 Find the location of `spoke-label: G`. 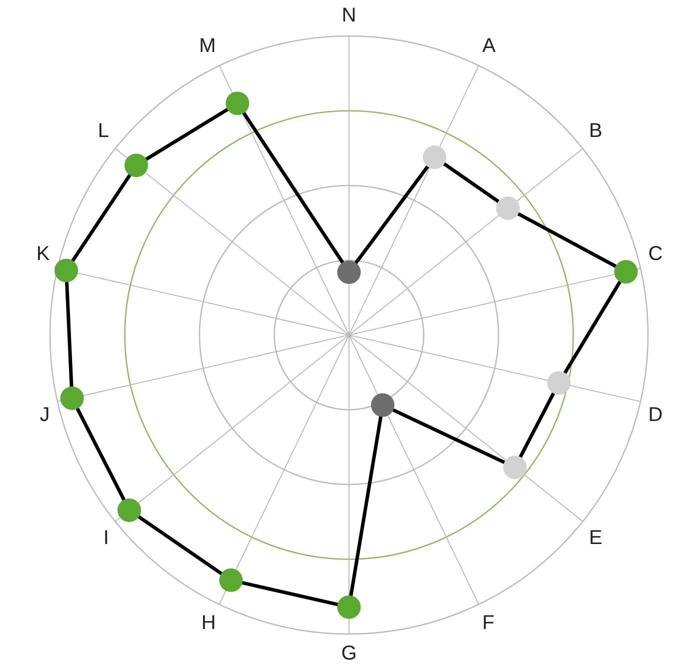

spoke-label: G is located at coordinates (349, 653).